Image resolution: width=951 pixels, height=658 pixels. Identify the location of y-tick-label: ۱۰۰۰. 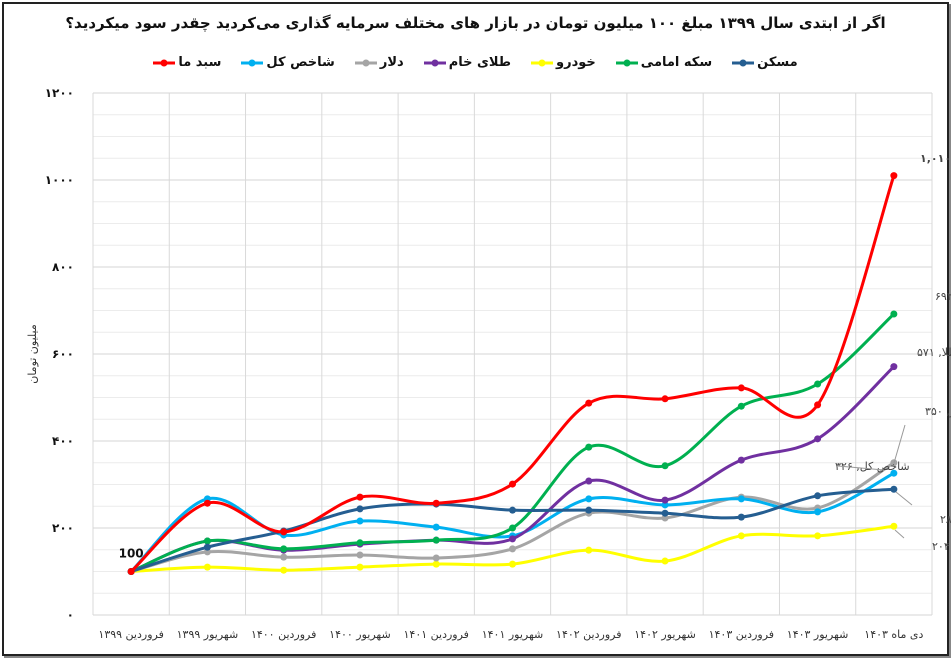
(59, 180).